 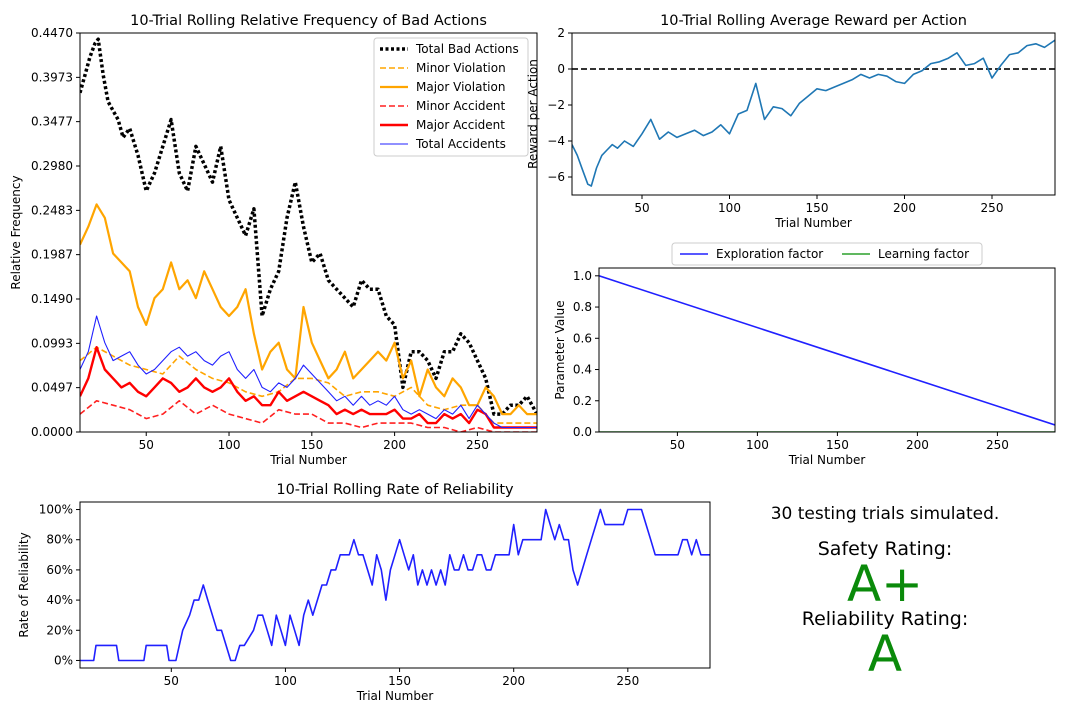 I want to click on y-tick-label: 0.6, so click(x=582, y=338).